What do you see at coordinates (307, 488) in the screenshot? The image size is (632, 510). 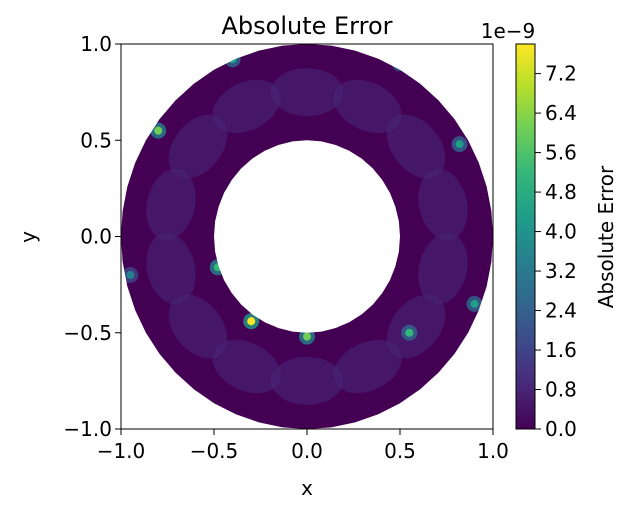 I see `x-axis-label: x` at bounding box center [307, 488].